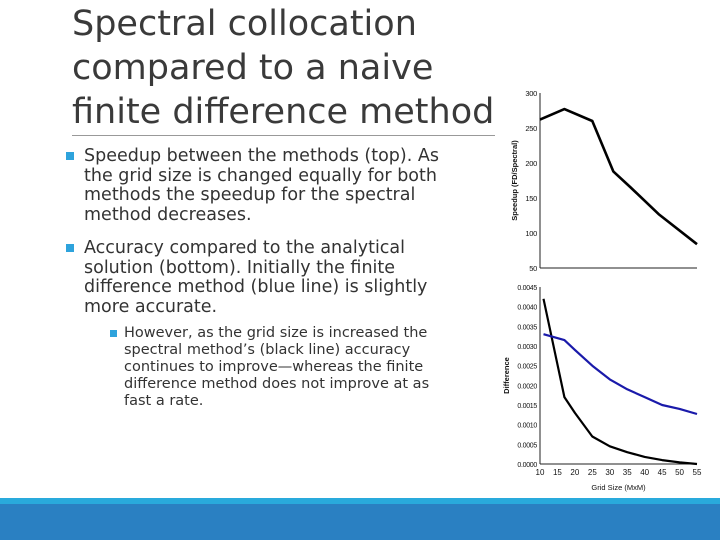  I want to click on x-tick-label: 20, so click(574, 472).